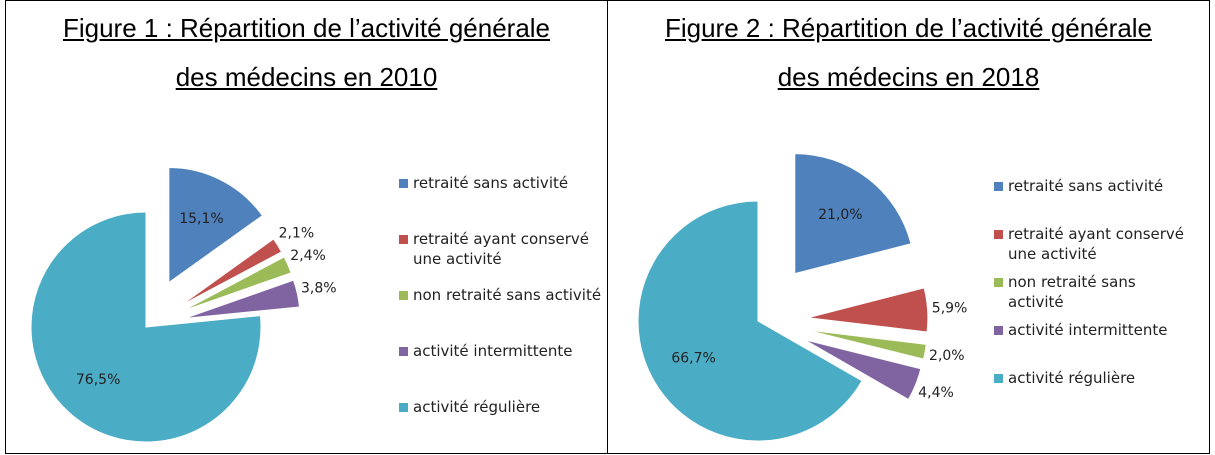 Image resolution: width=1215 pixels, height=455 pixels. I want to click on data-label: 66,7%, so click(693, 358).